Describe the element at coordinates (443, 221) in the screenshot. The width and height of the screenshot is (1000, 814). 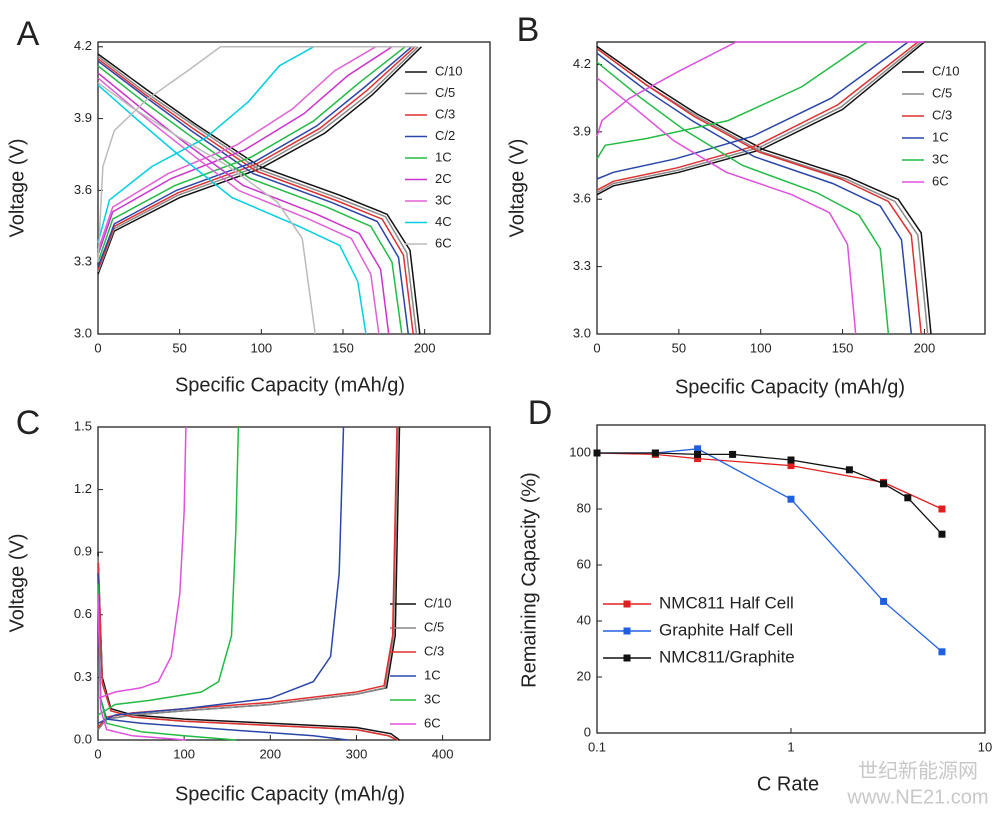
I see `legend-label: 4C` at that location.